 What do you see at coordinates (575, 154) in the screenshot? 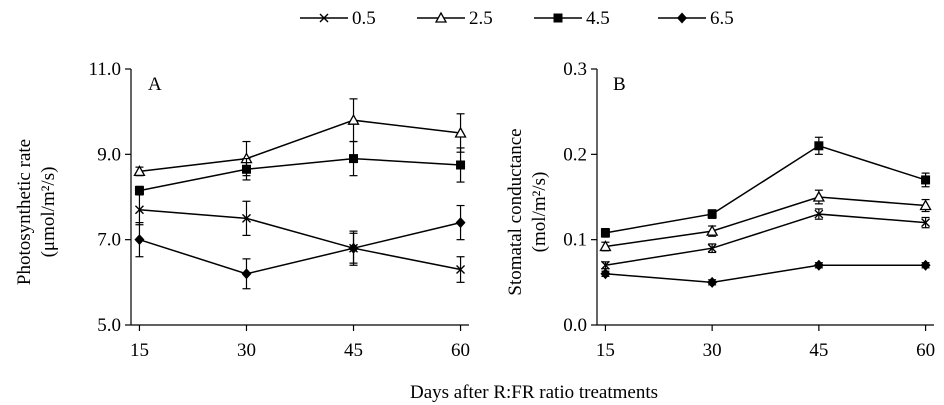
I see `panel-b-y-tick-label-2: 0.2` at bounding box center [575, 154].